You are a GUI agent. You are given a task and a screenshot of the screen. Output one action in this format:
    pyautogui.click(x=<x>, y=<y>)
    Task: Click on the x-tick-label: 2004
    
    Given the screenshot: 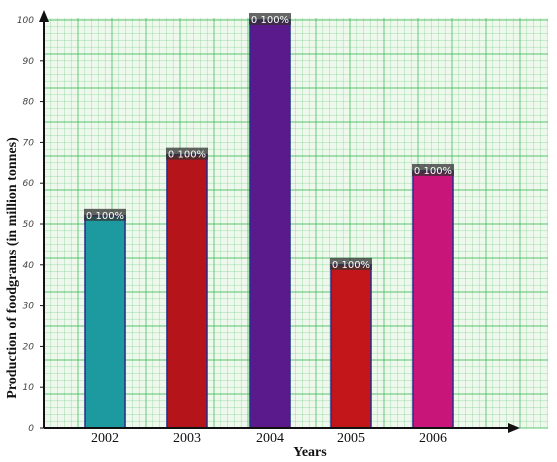 What is the action you would take?
    pyautogui.click(x=270, y=438)
    